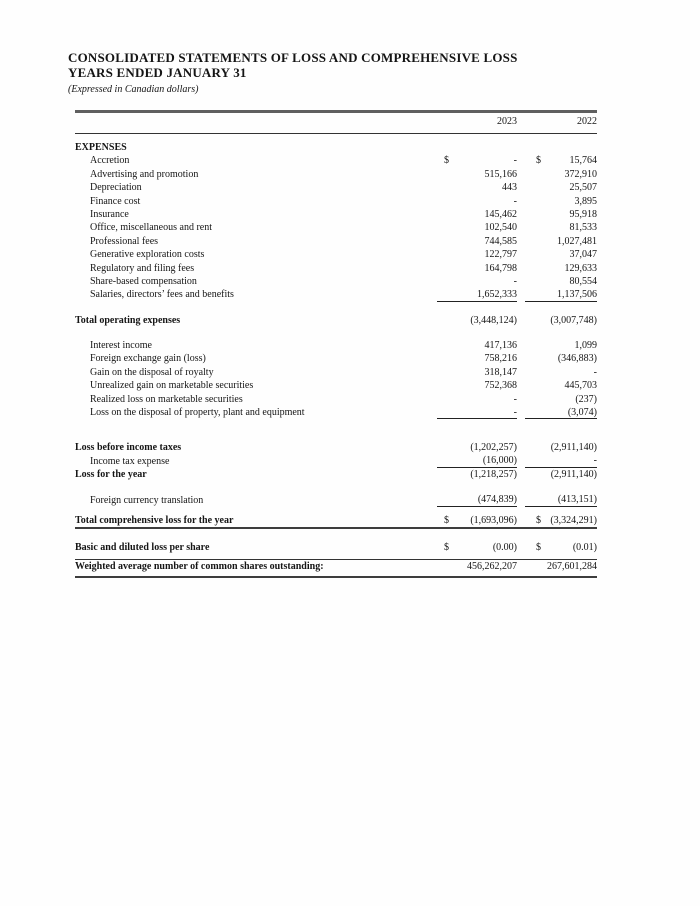 Image resolution: width=700 pixels, height=906 pixels. I want to click on value-2023: 417,136, so click(501, 346).